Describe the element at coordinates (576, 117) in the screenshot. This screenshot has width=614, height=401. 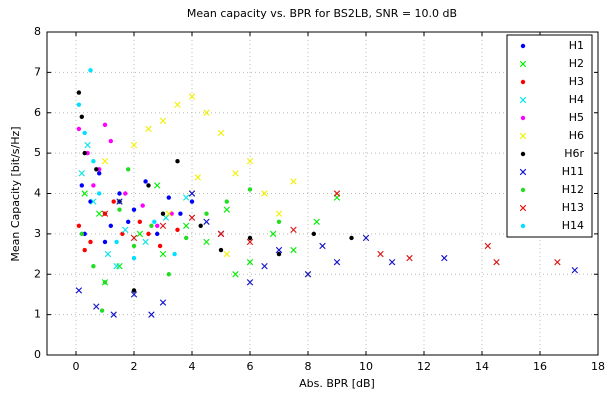
I see `legend-label: H5` at that location.